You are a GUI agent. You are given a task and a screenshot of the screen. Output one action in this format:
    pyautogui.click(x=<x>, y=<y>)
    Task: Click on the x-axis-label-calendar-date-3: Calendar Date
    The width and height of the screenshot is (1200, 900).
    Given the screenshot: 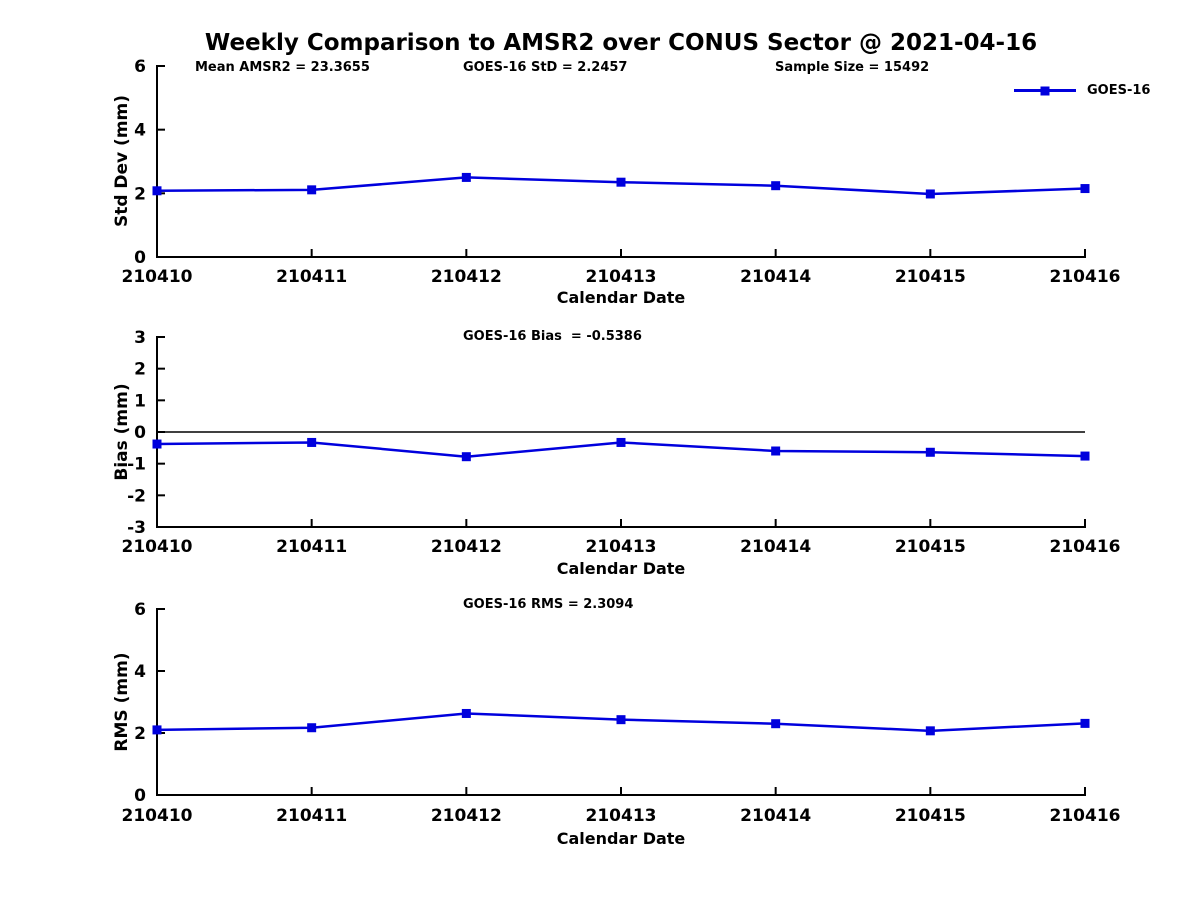 What is the action you would take?
    pyautogui.click(x=621, y=838)
    